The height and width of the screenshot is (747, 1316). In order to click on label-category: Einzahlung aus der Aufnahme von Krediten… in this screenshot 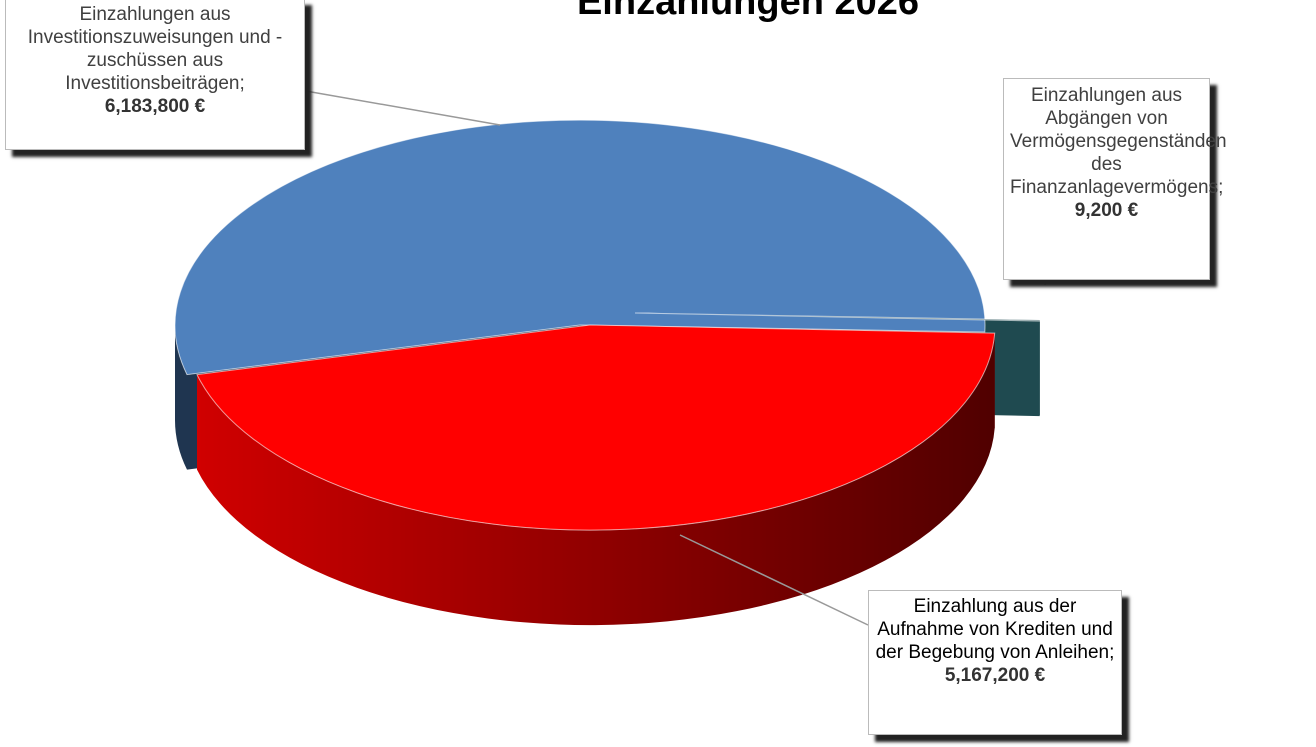, I will do `click(995, 629)`.